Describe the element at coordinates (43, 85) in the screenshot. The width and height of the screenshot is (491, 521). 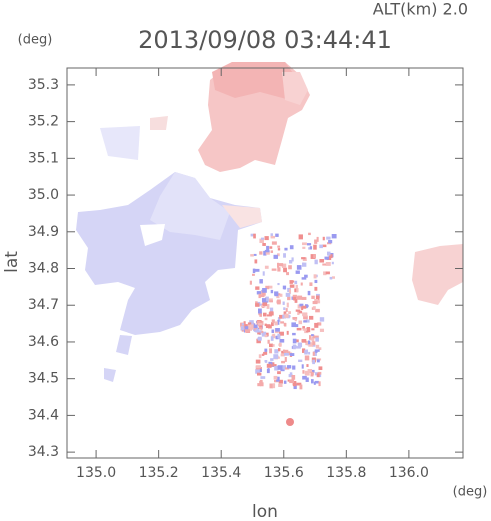
I see `y-tick-label: 35.3` at that location.